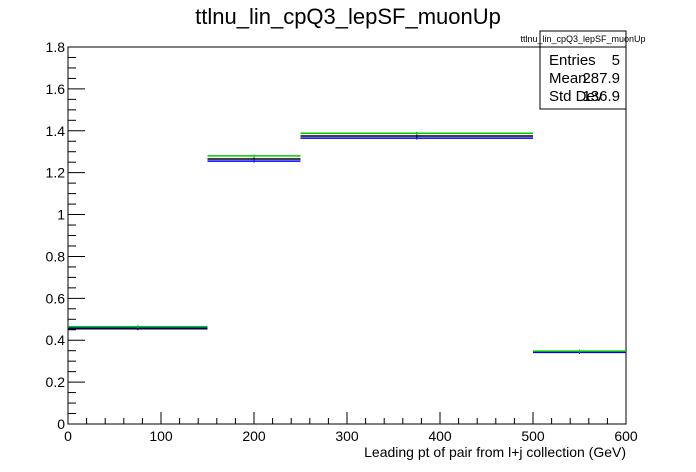 This screenshot has height=472, width=696. What do you see at coordinates (601, 96) in the screenshot?
I see `stats-stddev-value: 136.9` at bounding box center [601, 96].